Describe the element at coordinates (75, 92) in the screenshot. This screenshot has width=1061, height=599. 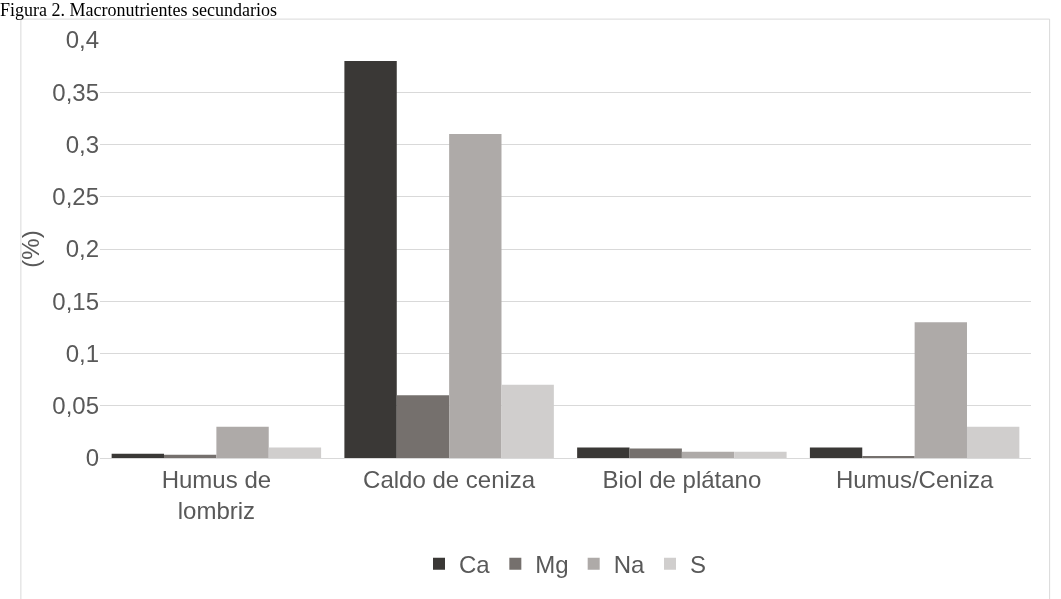
I see `y-tick-label: 0,35` at that location.